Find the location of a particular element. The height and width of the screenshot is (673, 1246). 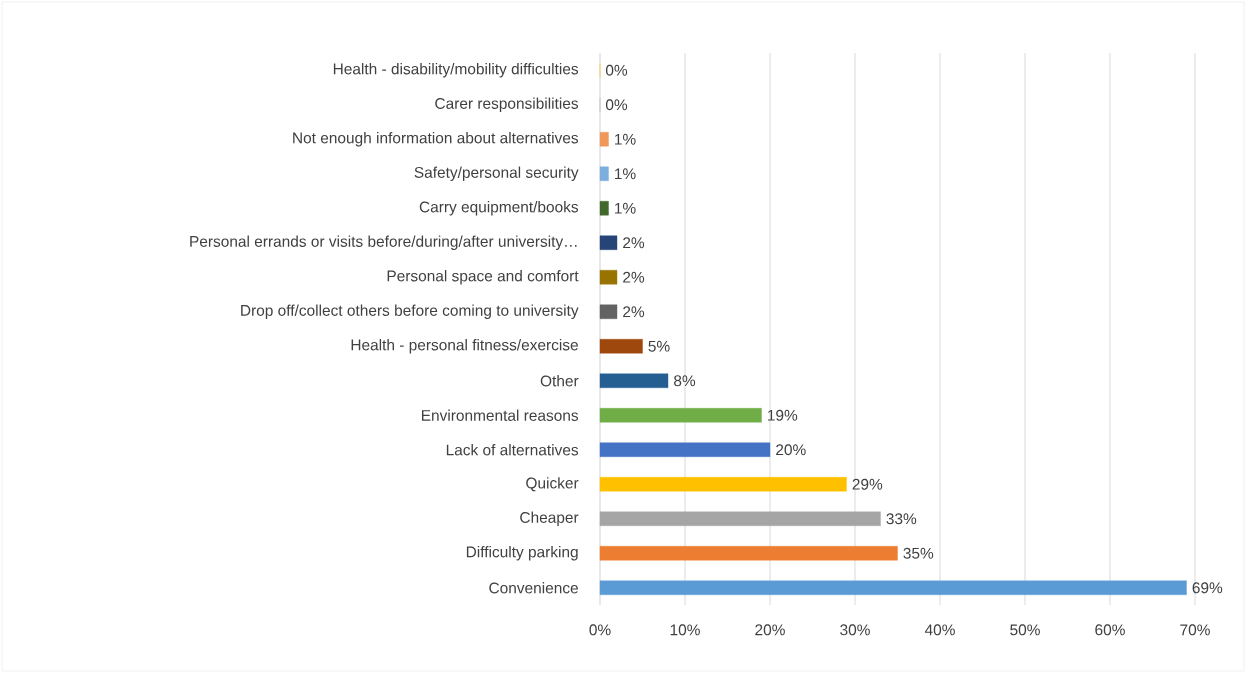

x-tick-label: 60% is located at coordinates (1110, 630).